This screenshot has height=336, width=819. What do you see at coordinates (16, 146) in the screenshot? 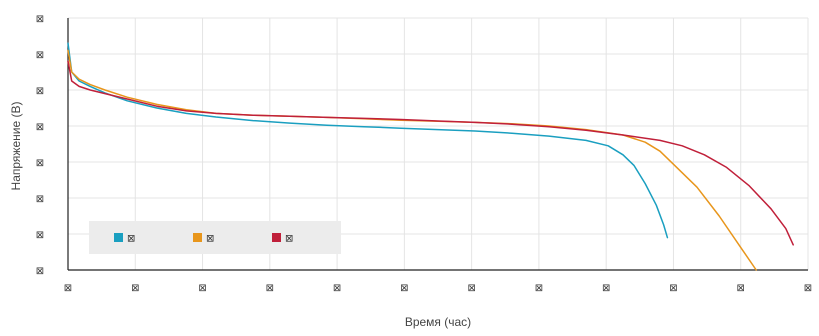
I see `y-axis-label: Напряжение (В)` at bounding box center [16, 146].